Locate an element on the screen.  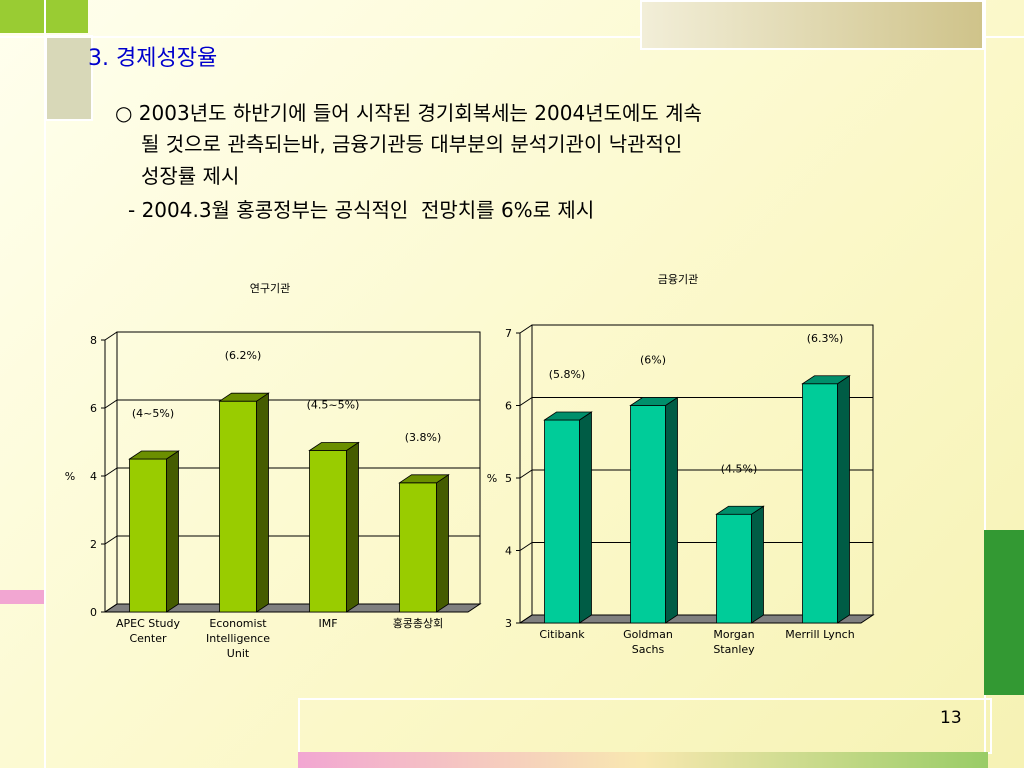
x-tick-label: 홍콩총상회 is located at coordinates (418, 623).